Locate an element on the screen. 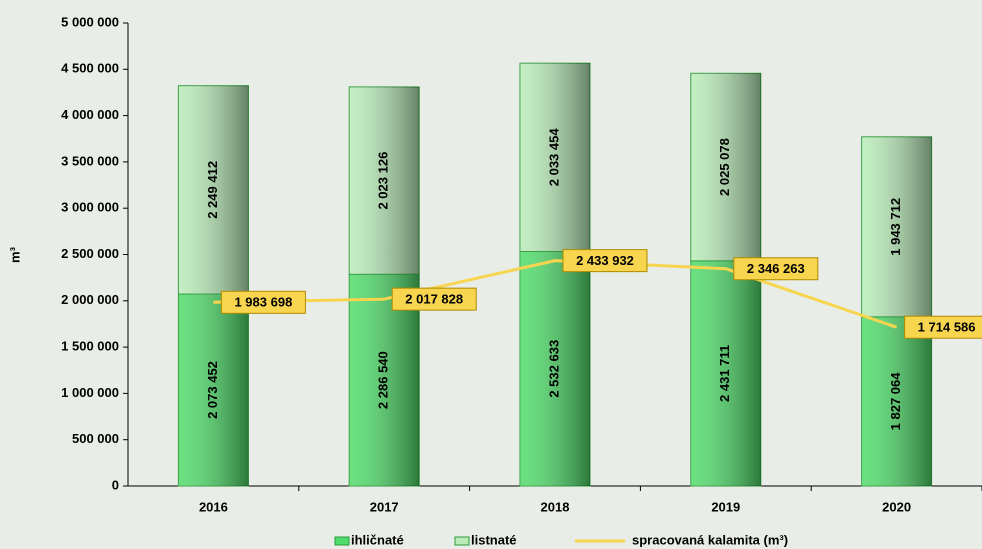 This screenshot has height=549, width=982. x-tick-label: 2020 is located at coordinates (896, 506).